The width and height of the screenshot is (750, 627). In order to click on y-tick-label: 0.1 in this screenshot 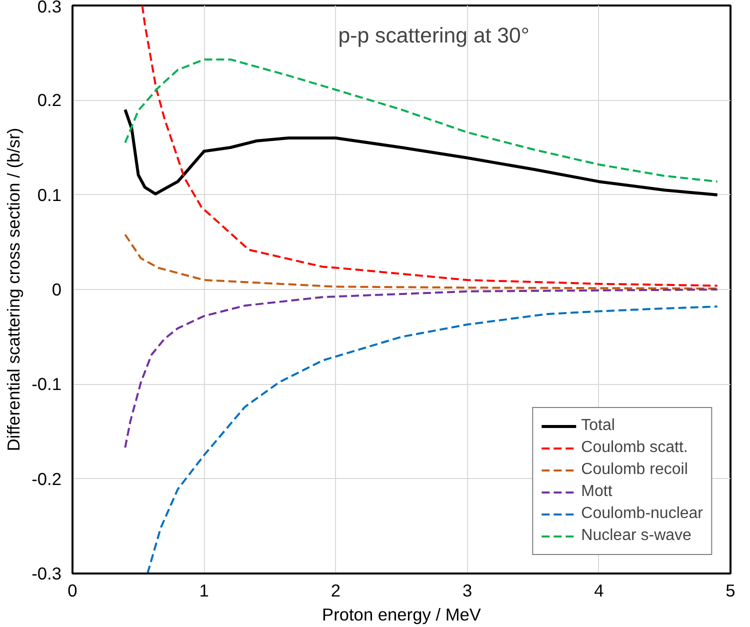, I will do `click(49, 194)`.